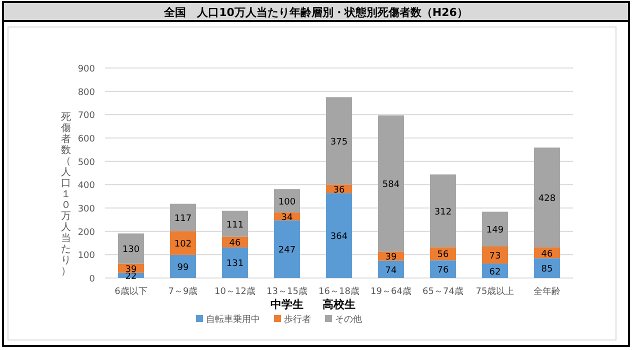 Image resolution: width=632 pixels, height=350 pixels. I want to click on data-label: 428, so click(547, 199).